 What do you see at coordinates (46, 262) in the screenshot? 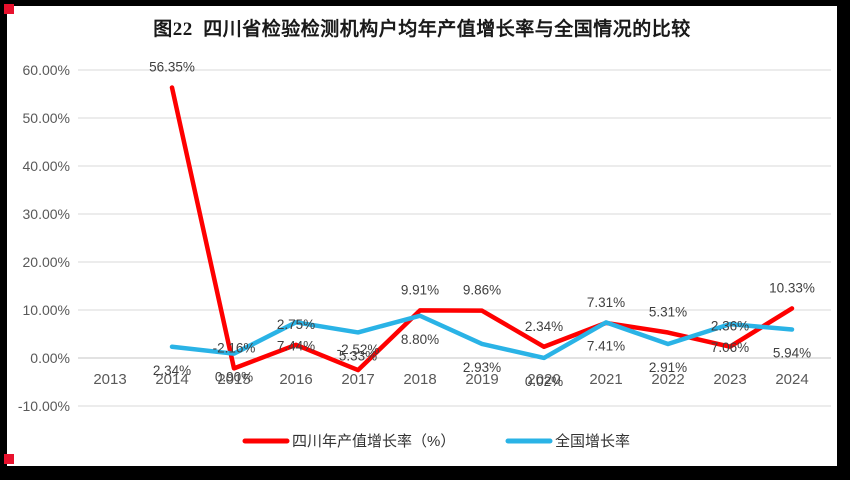
I see `y-axis-tick-label: 20.00%` at bounding box center [46, 262].